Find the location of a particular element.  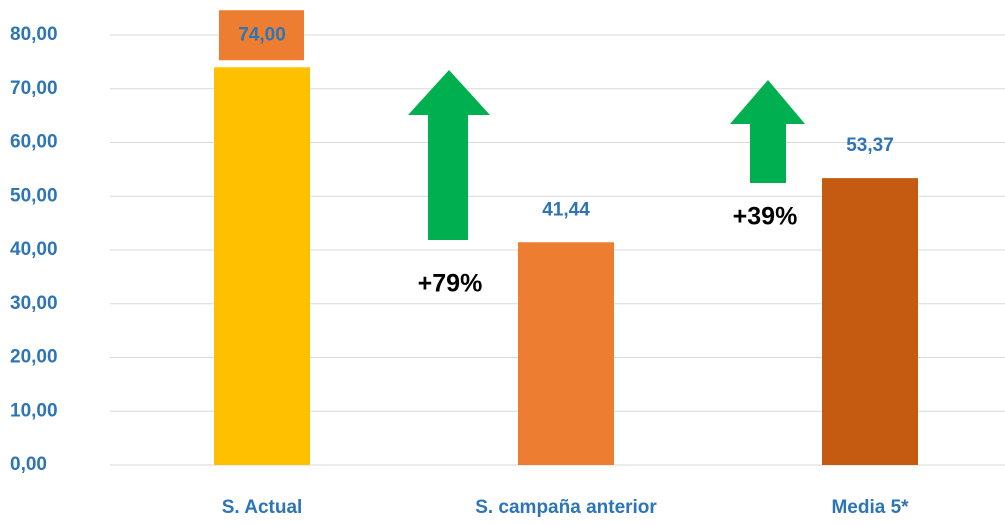

y-tick-label: 80,00 is located at coordinates (34, 34).